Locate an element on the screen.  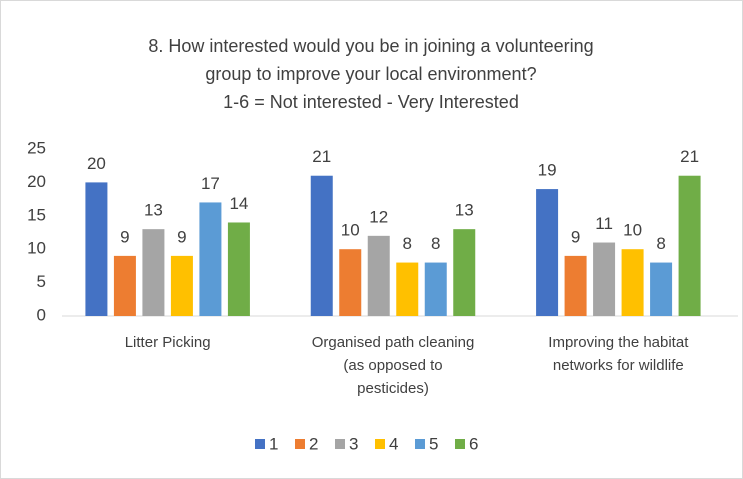
data-label: 20 is located at coordinates (96, 163).